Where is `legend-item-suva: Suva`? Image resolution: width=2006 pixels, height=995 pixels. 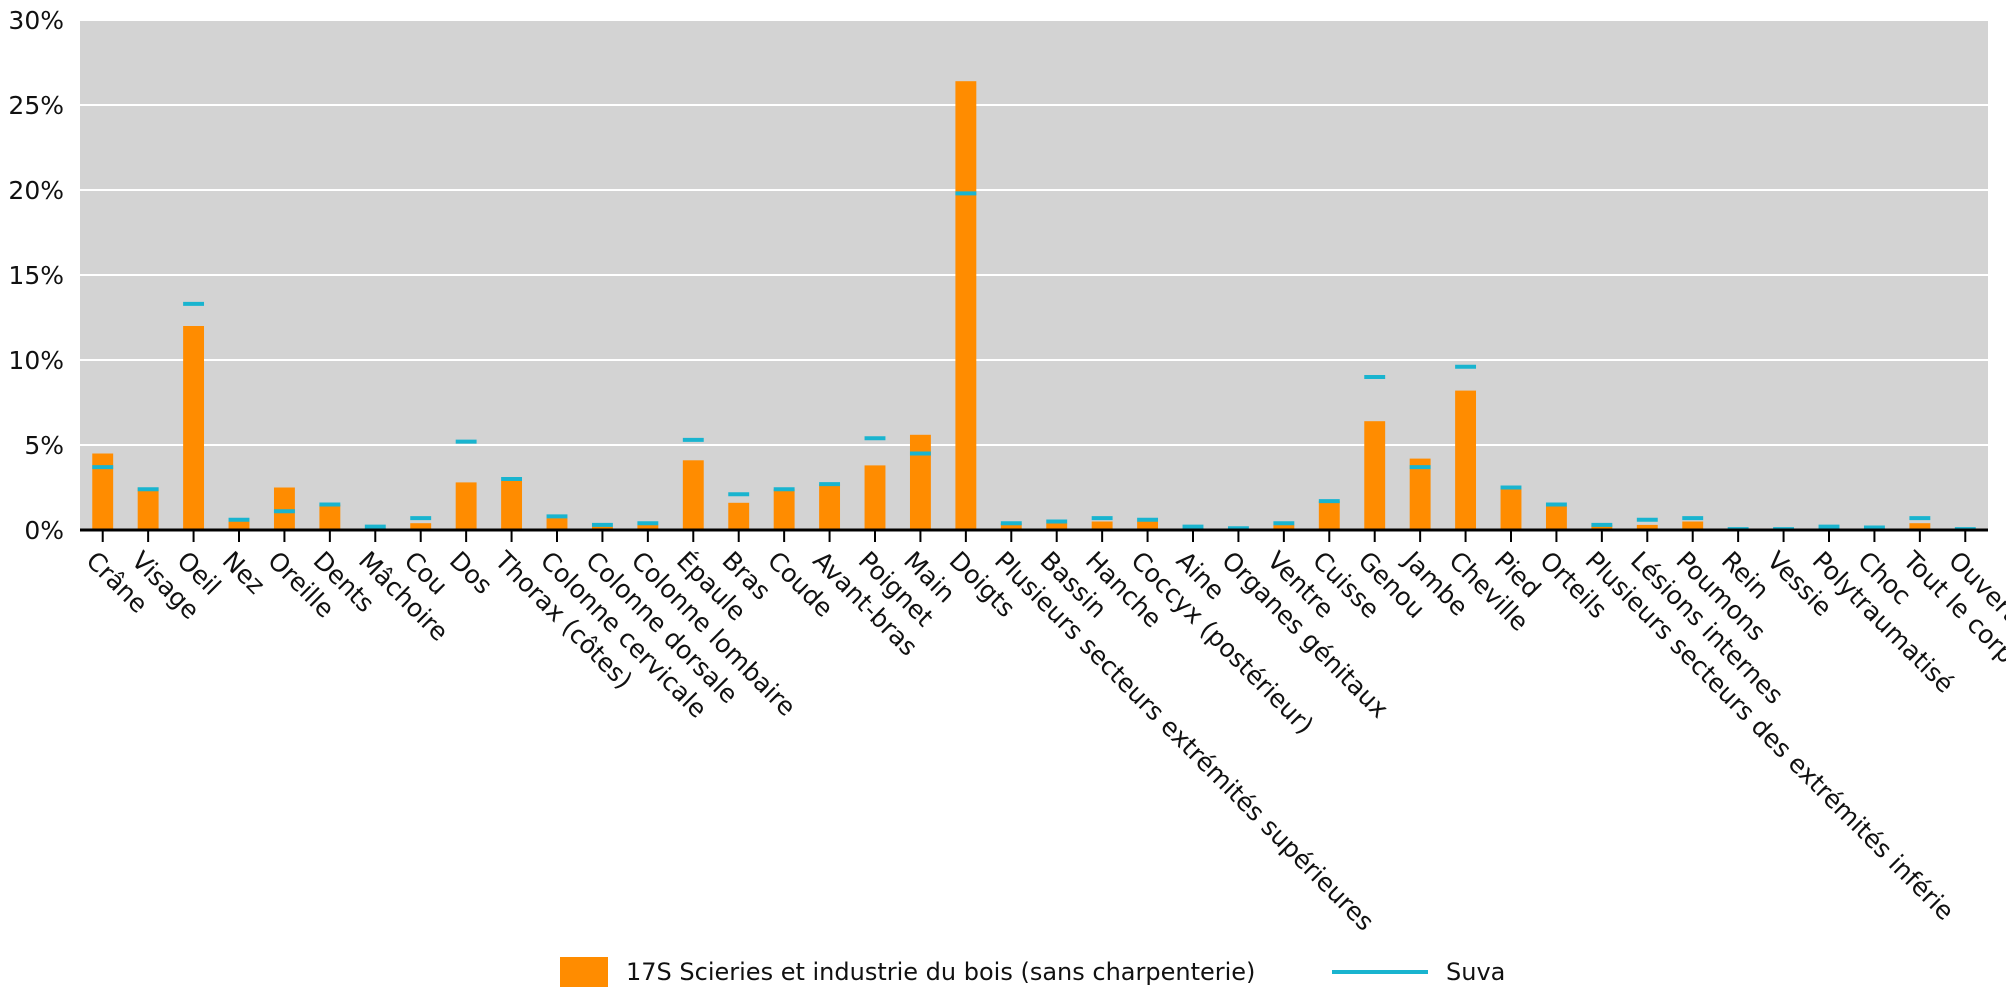 legend-item-suva: Suva is located at coordinates (1418, 972).